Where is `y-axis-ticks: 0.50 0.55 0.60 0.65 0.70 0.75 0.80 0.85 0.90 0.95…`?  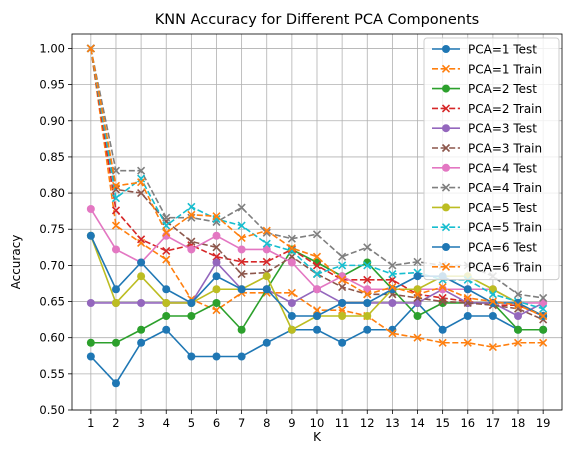
y-axis-ticks: 0.50 0.55 0.60 0.65 0.70 0.75 0.80 0.85 0.90 0.95… is located at coordinates (55, 229).